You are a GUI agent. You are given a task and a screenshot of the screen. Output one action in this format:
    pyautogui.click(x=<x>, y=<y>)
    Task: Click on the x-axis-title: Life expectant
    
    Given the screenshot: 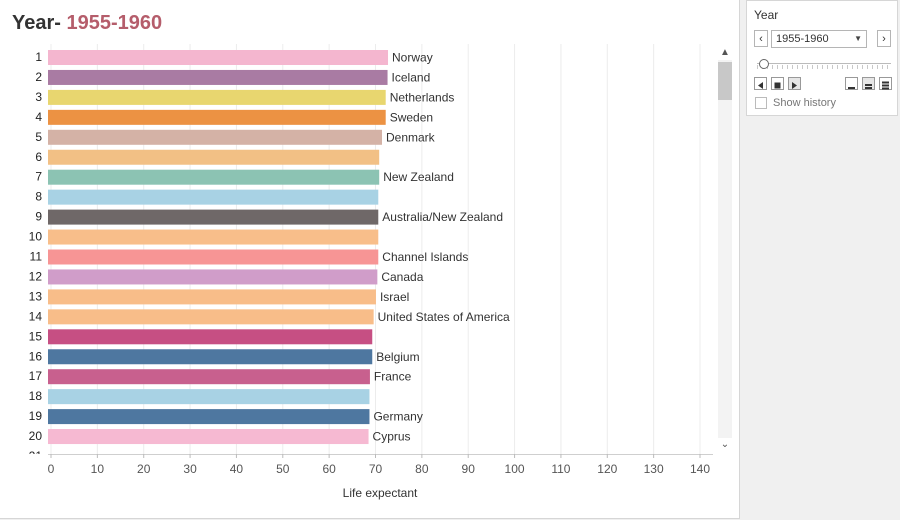 What is the action you would take?
    pyautogui.click(x=380, y=493)
    